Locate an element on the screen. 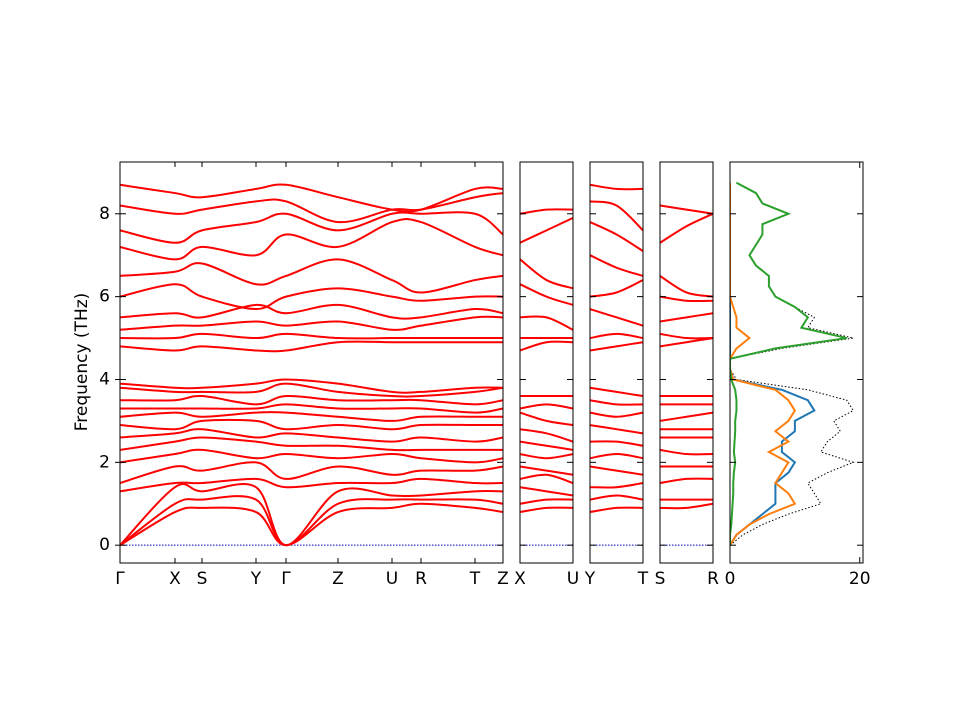 This screenshot has height=720, width=960. y-tick-label: 0 is located at coordinates (104, 545).